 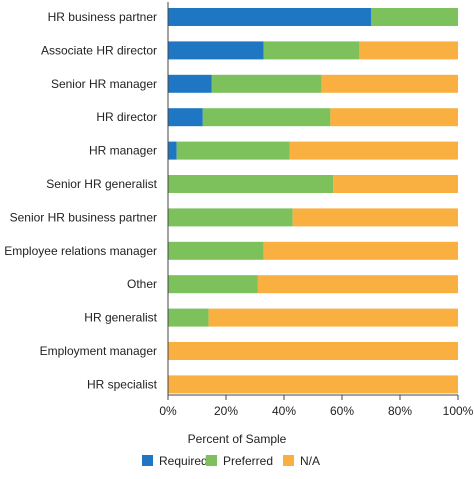 What do you see at coordinates (213, 284) in the screenshot?
I see `bar-preferred-other` at bounding box center [213, 284].